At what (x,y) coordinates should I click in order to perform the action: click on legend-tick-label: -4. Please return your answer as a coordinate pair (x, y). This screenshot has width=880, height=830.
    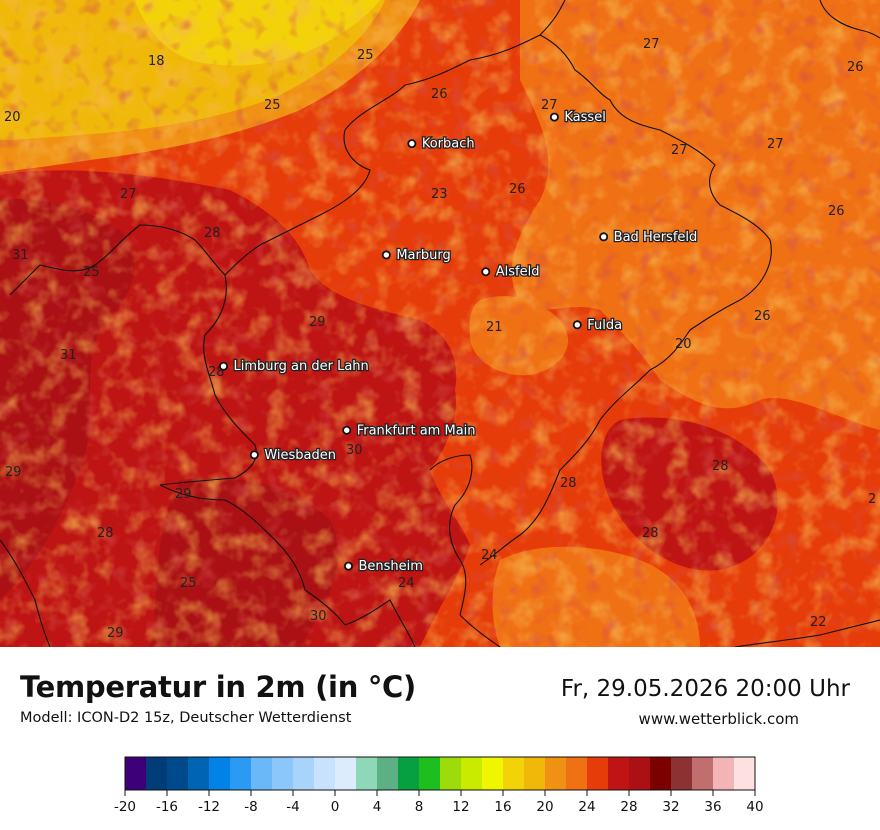
    Looking at the image, I should click on (292, 807).